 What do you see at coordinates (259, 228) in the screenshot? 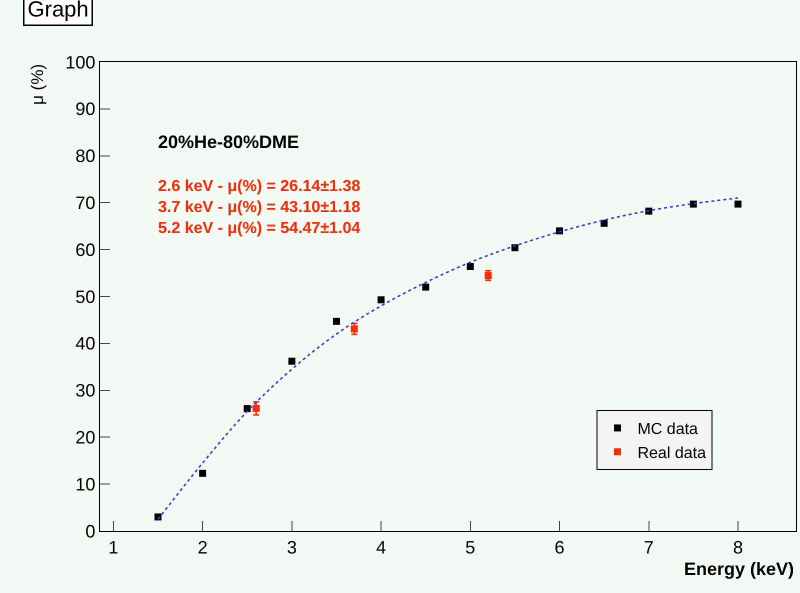
I see `annotation: 5.2 keV - μ(%) = 54.47±1.04` at bounding box center [259, 228].